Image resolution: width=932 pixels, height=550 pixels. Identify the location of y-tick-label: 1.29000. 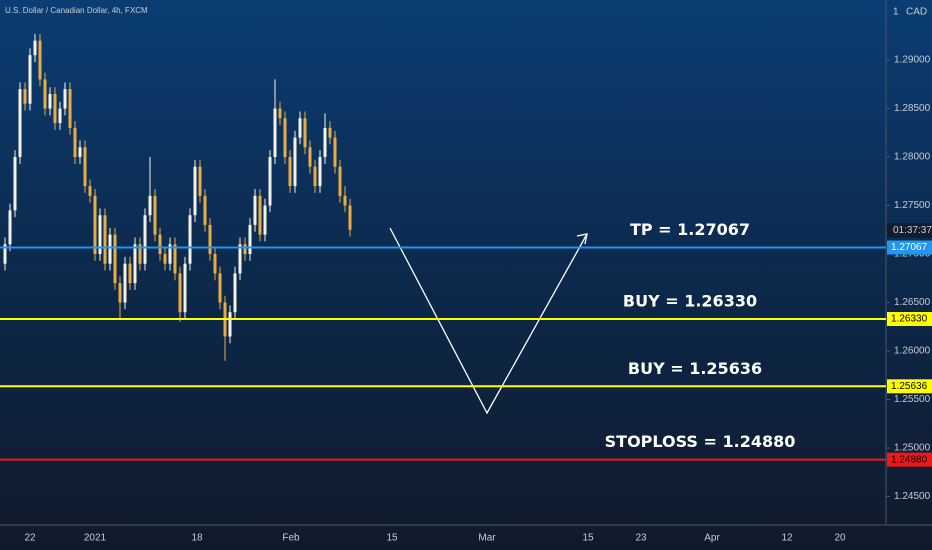
(912, 60).